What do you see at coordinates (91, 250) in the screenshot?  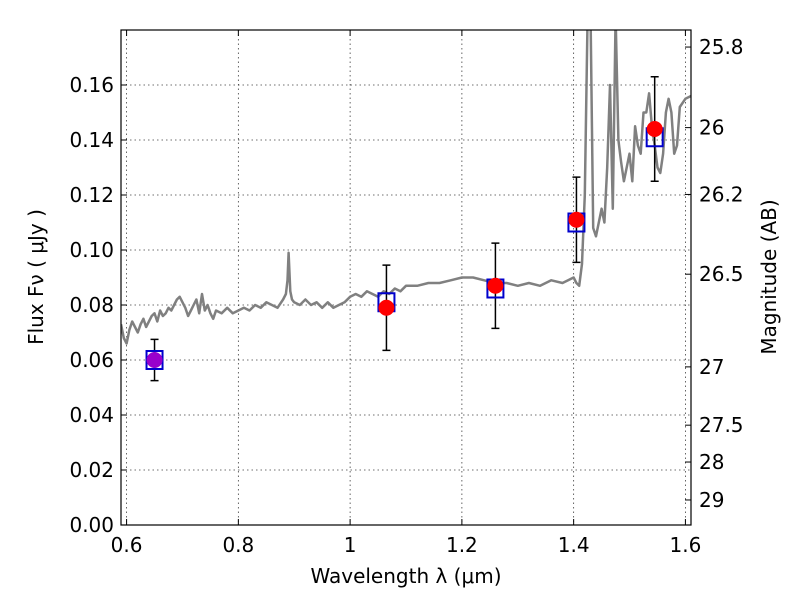 I see `y-tick-label: 0.10` at bounding box center [91, 250].